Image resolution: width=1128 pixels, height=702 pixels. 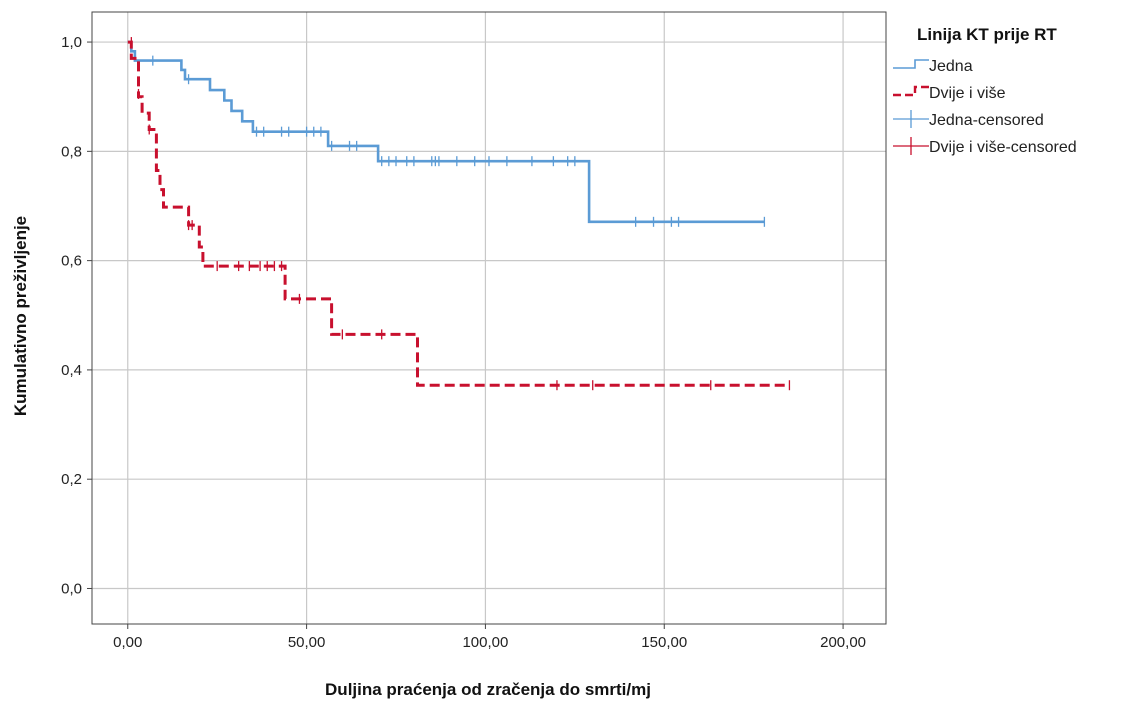 I want to click on y-tick-label: 1,0, so click(x=71, y=42).